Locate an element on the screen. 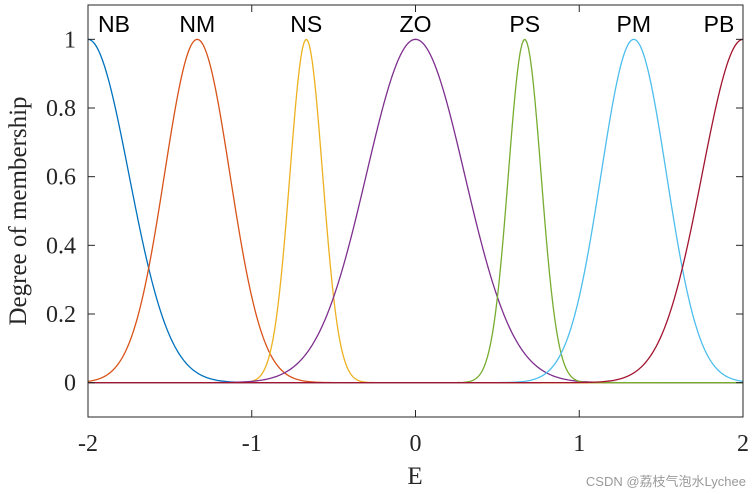  x-axis-label: E is located at coordinates (414, 476).